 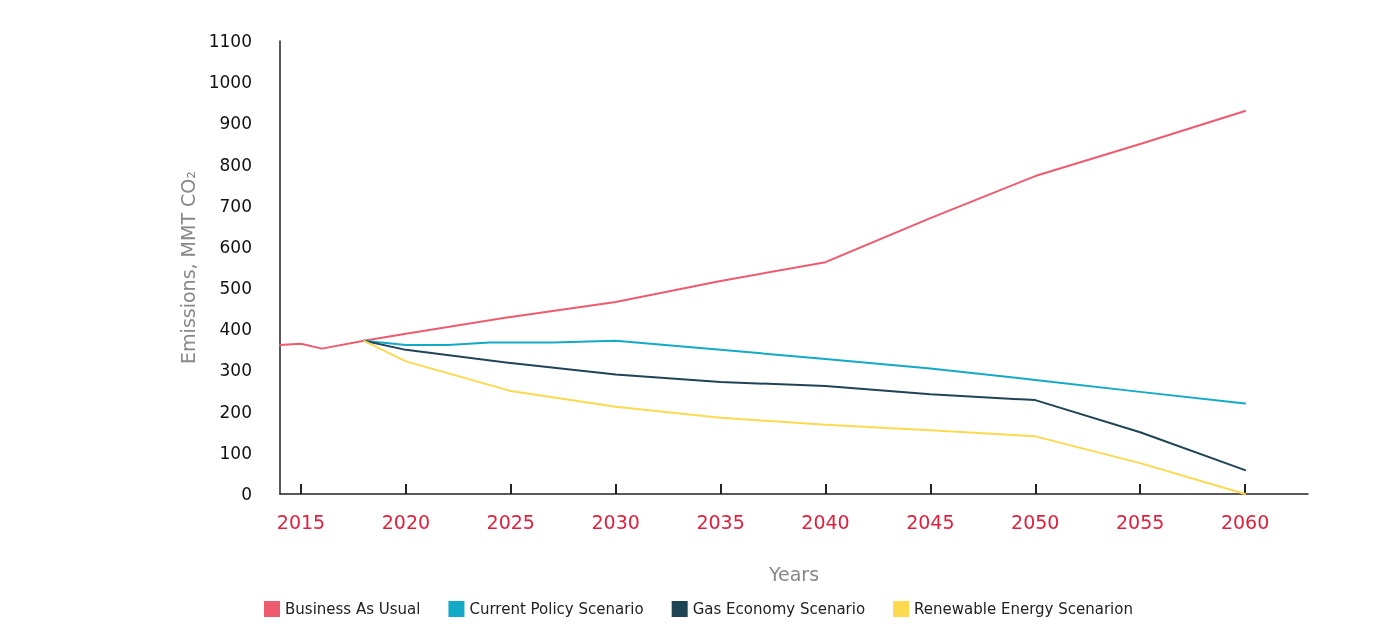 What do you see at coordinates (235, 288) in the screenshot?
I see `y-tick-label: 500` at bounding box center [235, 288].